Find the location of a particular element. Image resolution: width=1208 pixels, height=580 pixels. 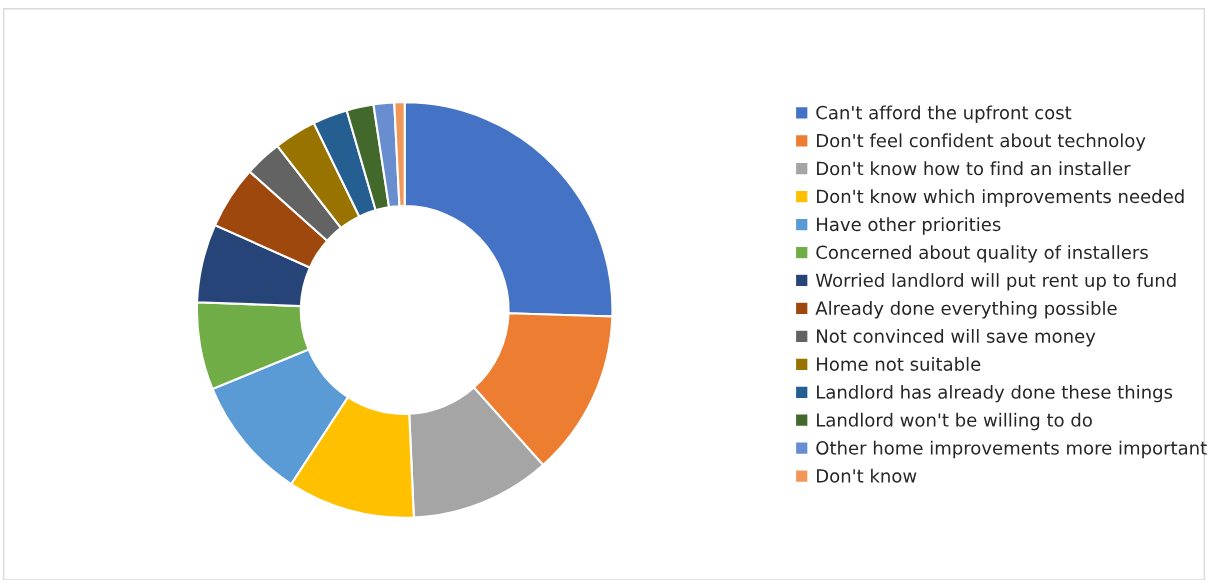

legend-label: Not convinced will save money is located at coordinates (956, 337).